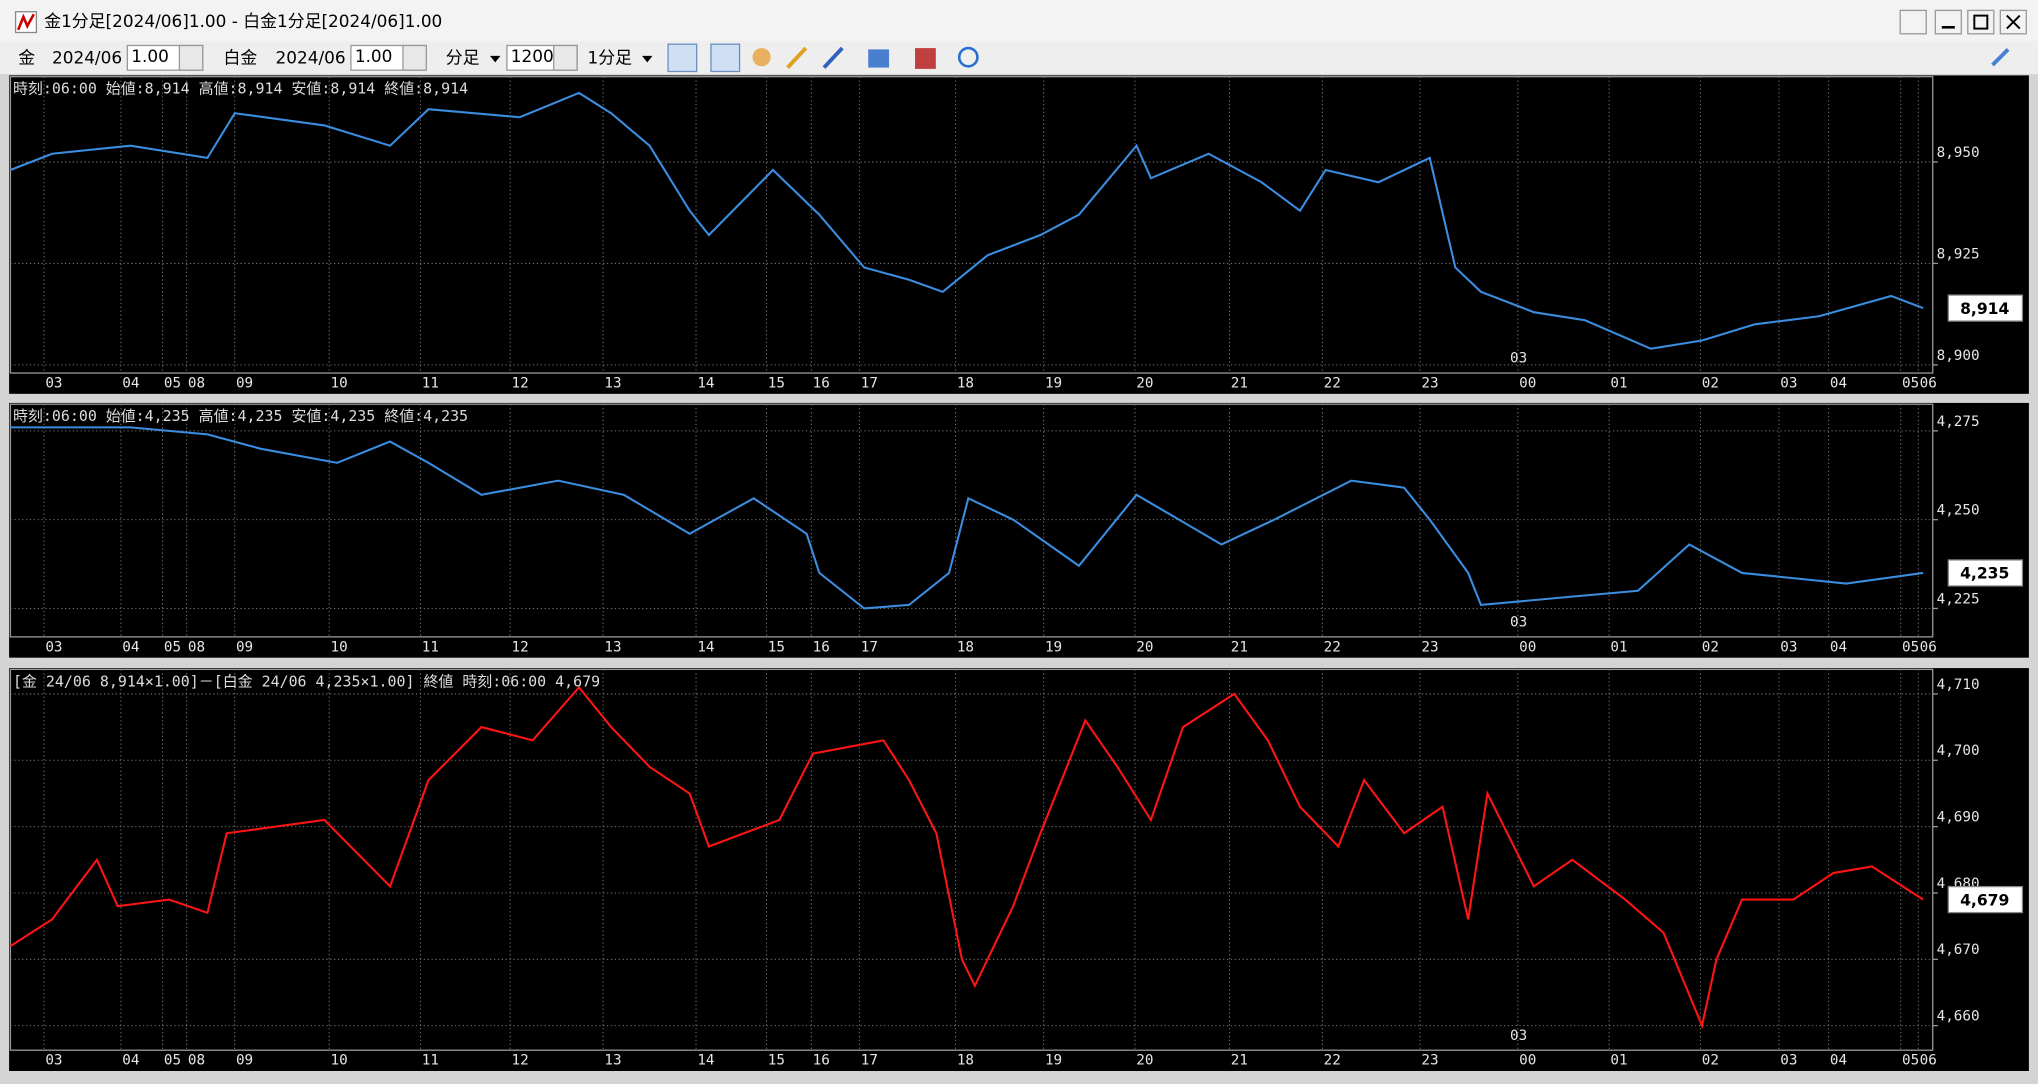 This screenshot has height=1084, width=2038. Describe the element at coordinates (833, 57) in the screenshot. I see `line-tool` at that location.